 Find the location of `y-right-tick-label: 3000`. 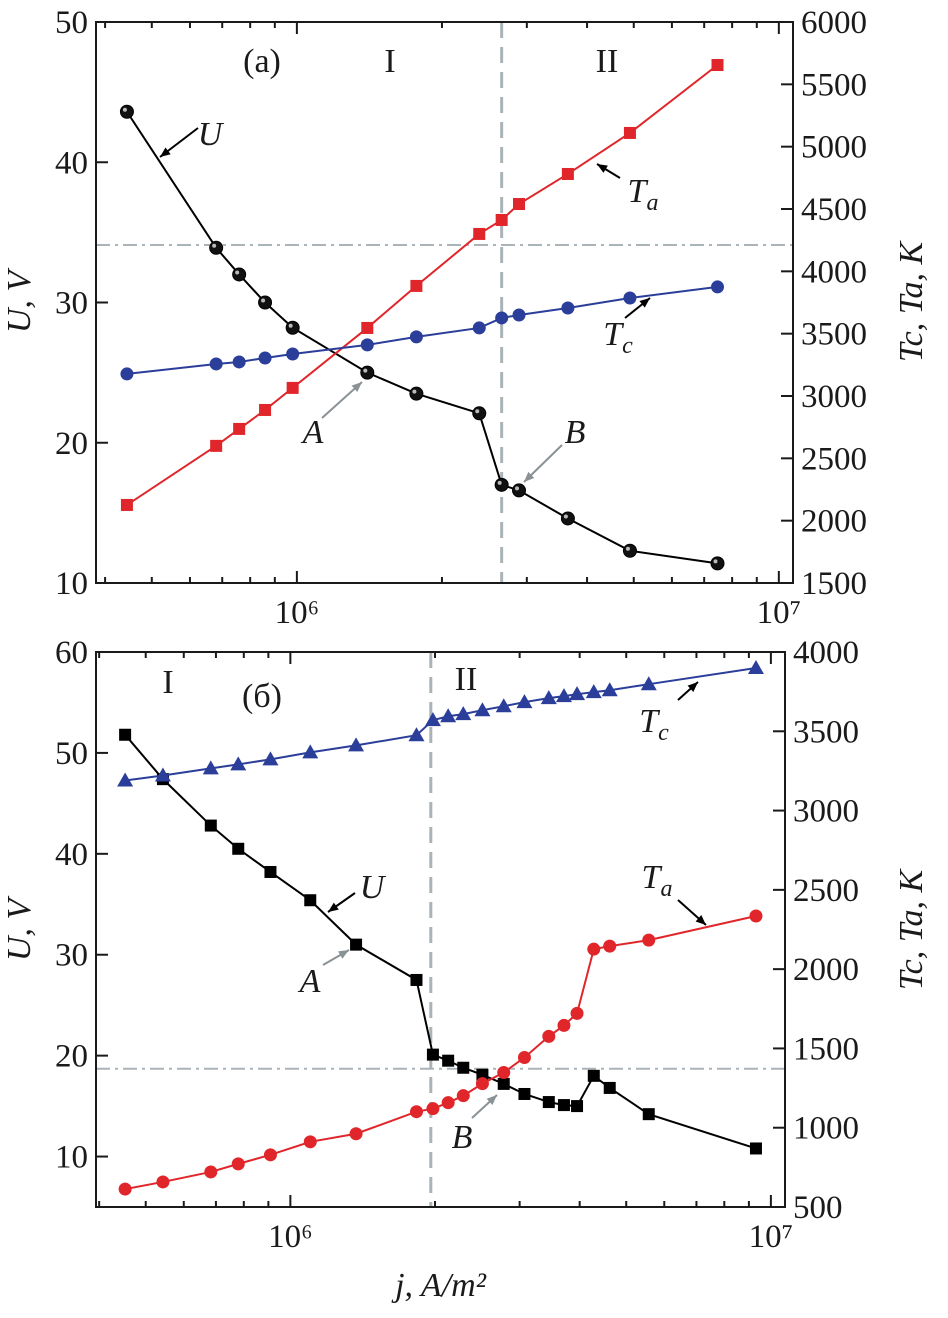

y-right-tick-label: 3000 is located at coordinates (834, 397).